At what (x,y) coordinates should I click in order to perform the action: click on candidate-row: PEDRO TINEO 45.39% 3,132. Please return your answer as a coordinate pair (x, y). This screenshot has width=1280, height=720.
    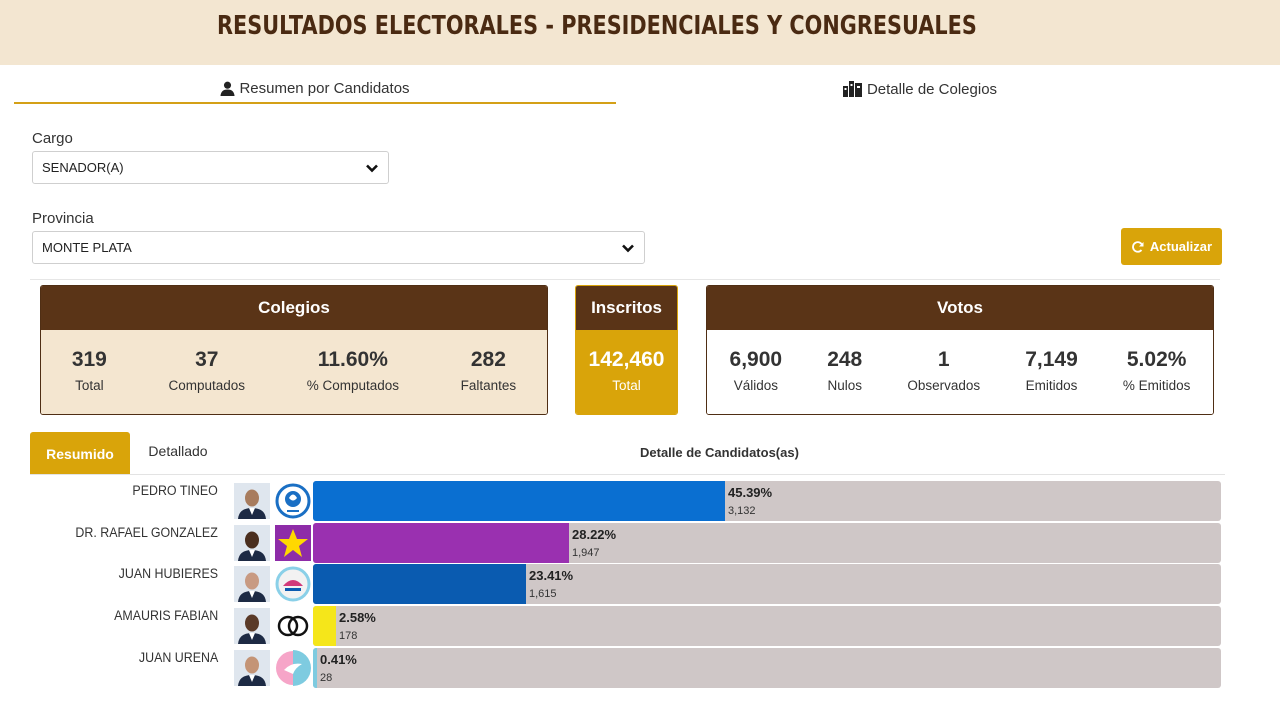
    Looking at the image, I should click on (640, 501).